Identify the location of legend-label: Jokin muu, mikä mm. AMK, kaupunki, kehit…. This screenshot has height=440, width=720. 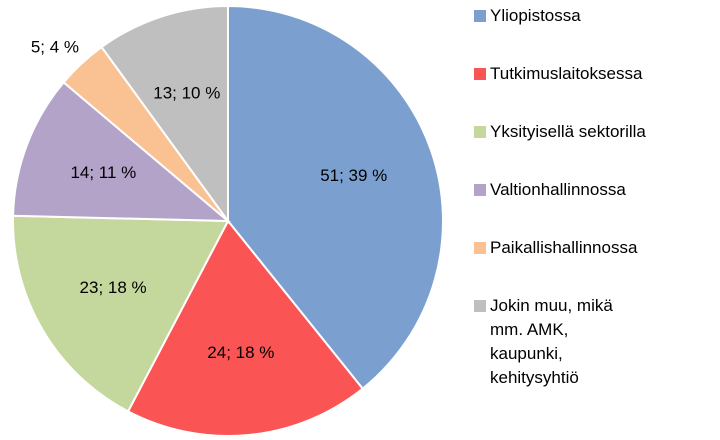
(551, 341).